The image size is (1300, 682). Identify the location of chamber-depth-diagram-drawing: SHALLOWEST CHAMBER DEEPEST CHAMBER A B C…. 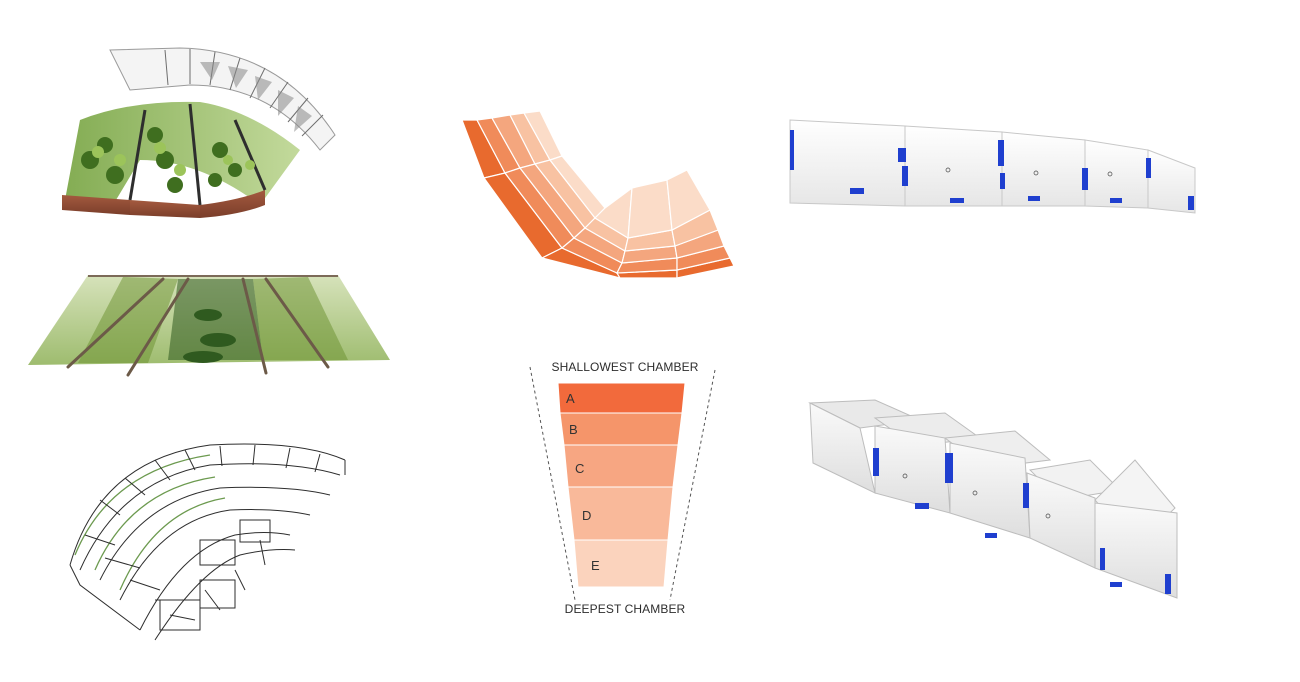
(622, 488).